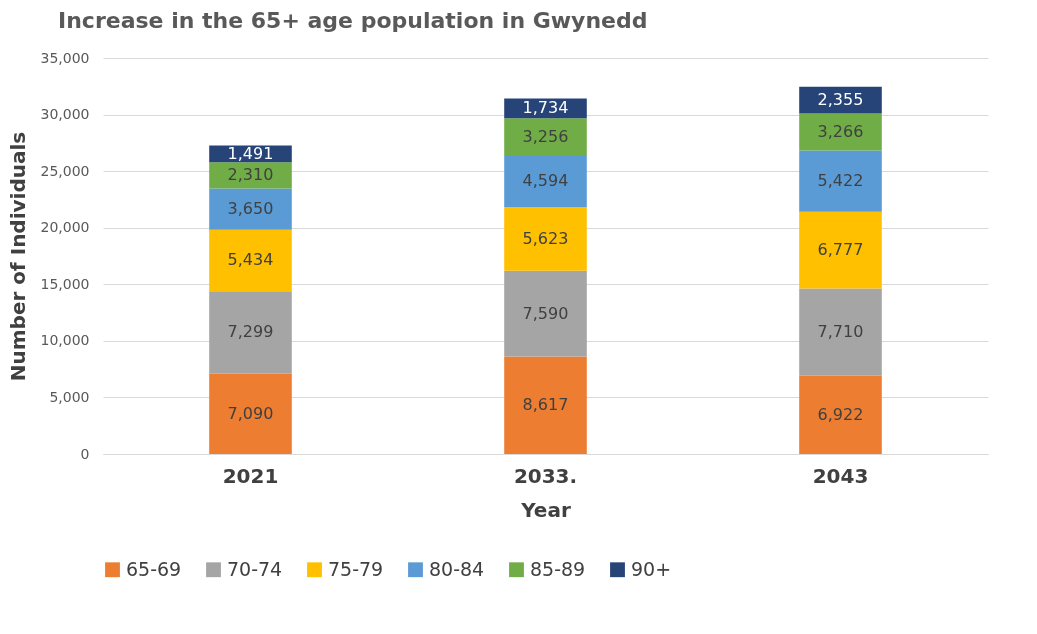  What do you see at coordinates (65, 170) in the screenshot?
I see `y-tick-label: 25,000` at bounding box center [65, 170].